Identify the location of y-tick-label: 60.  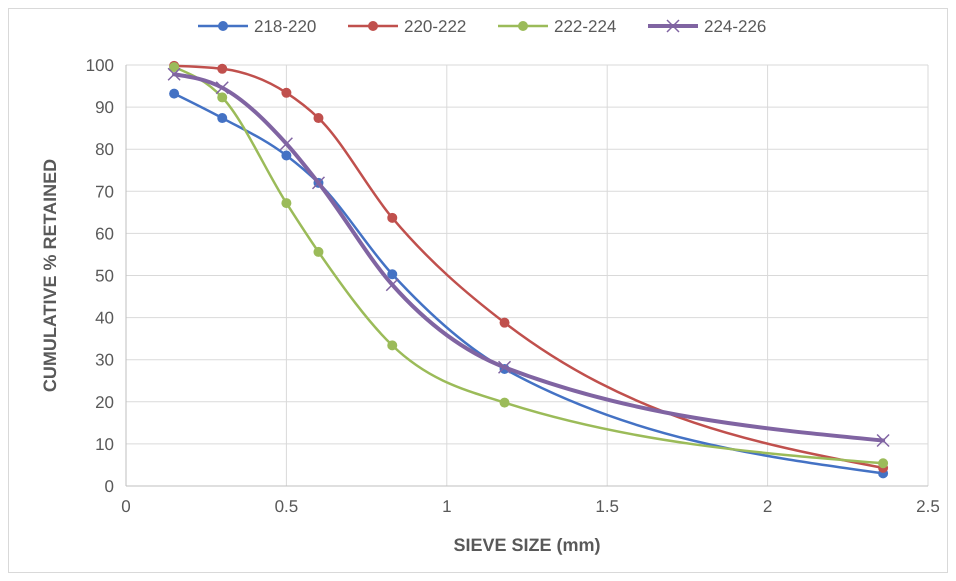
(104, 234).